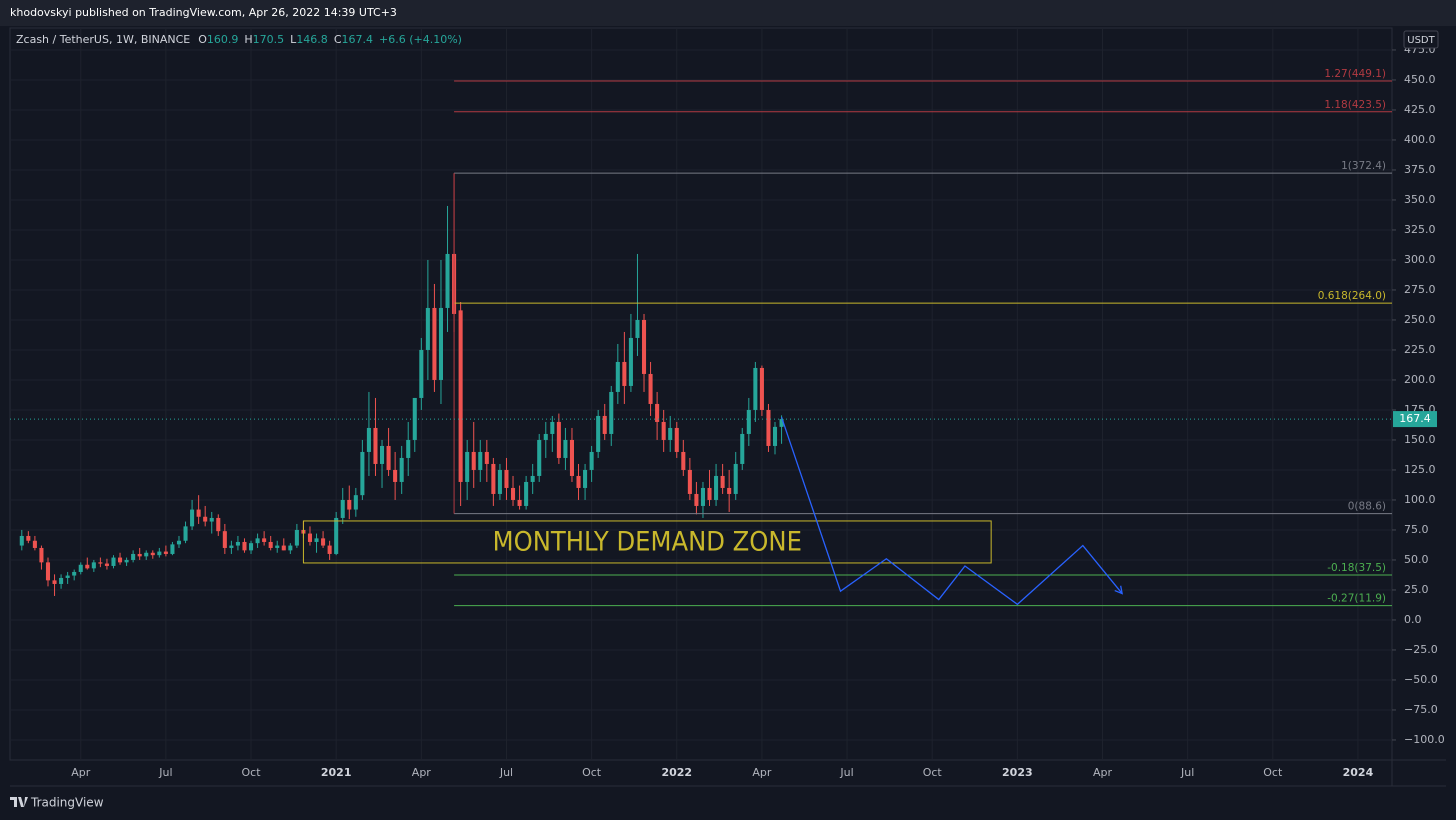 Image resolution: width=1456 pixels, height=820 pixels. Describe the element at coordinates (420, 39) in the screenshot. I see `change: +6.6 (+4.10%)` at that location.